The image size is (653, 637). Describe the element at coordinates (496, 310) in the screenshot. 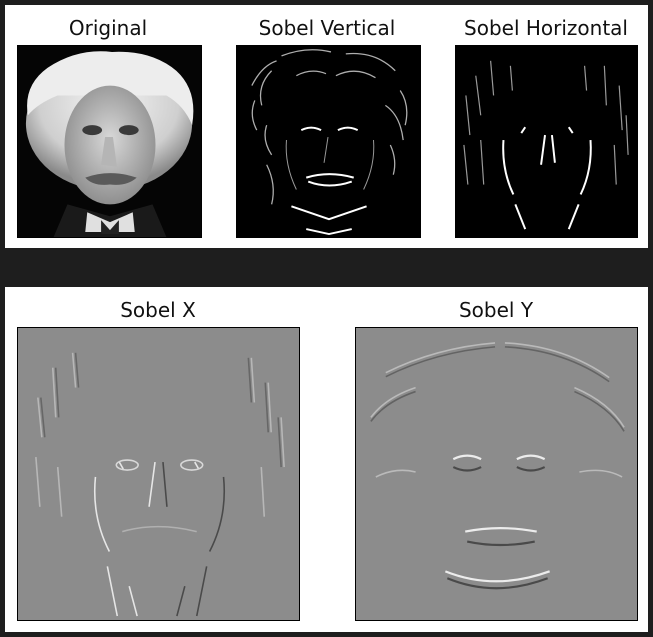

I see `panel-title-sobel-y: Sobel Y` at that location.